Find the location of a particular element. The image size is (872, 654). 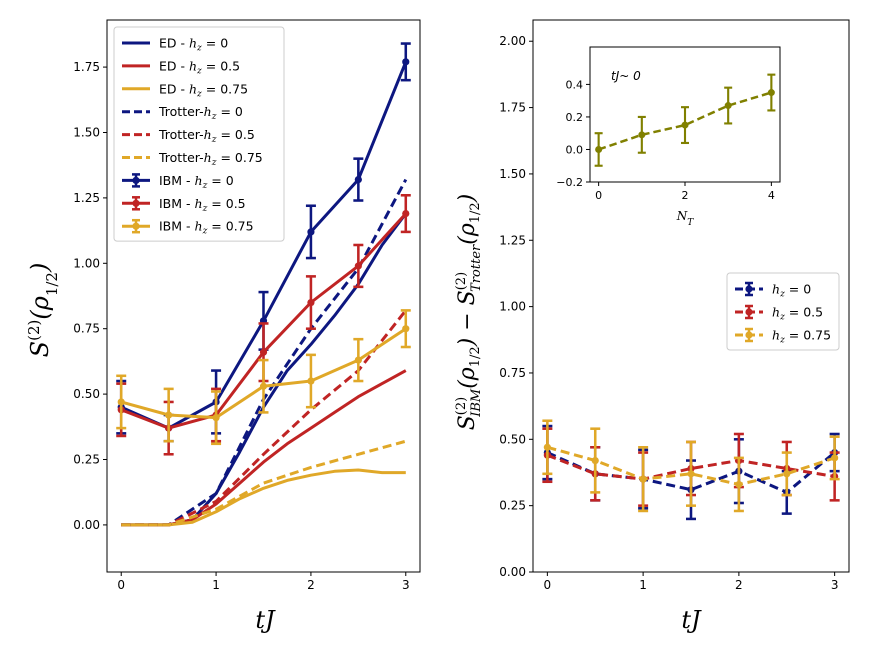

inset-series is located at coordinates (685, 120).